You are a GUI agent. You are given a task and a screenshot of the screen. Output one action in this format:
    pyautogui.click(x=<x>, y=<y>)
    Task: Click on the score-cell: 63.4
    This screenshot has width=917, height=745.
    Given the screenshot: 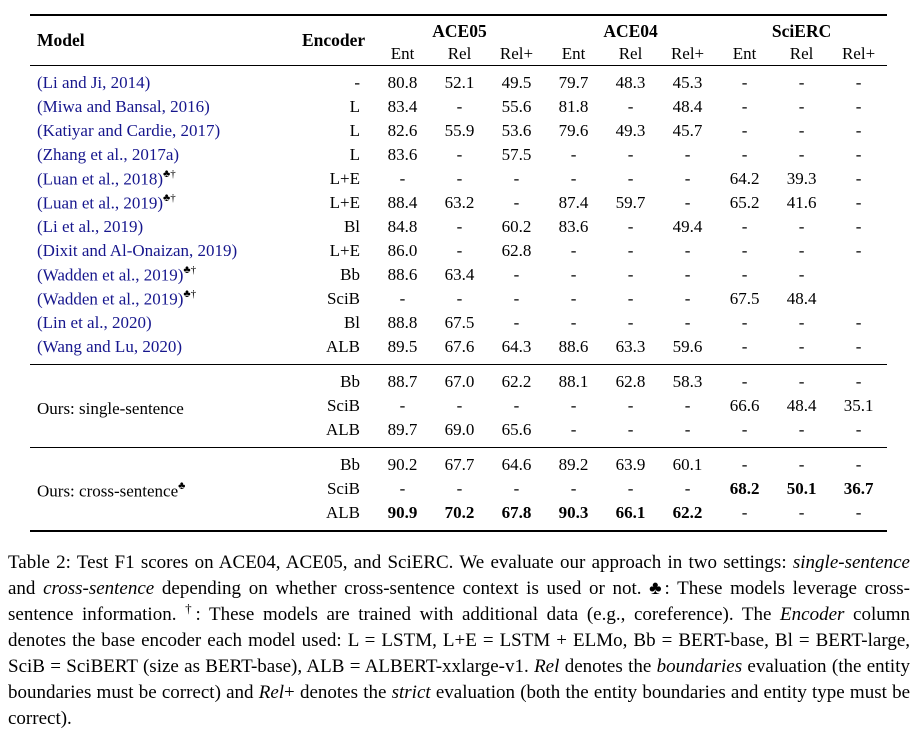 What is the action you would take?
    pyautogui.click(x=459, y=274)
    